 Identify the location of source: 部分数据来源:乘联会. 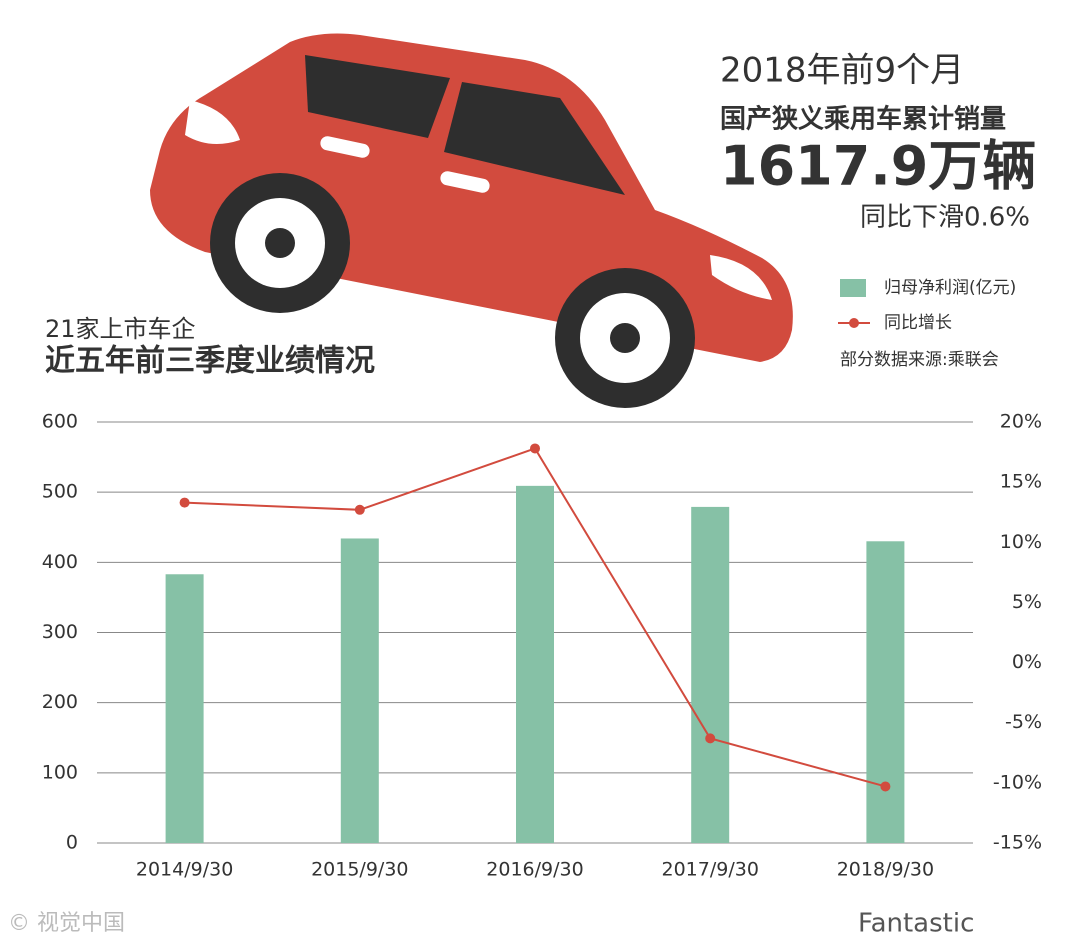
(919, 360).